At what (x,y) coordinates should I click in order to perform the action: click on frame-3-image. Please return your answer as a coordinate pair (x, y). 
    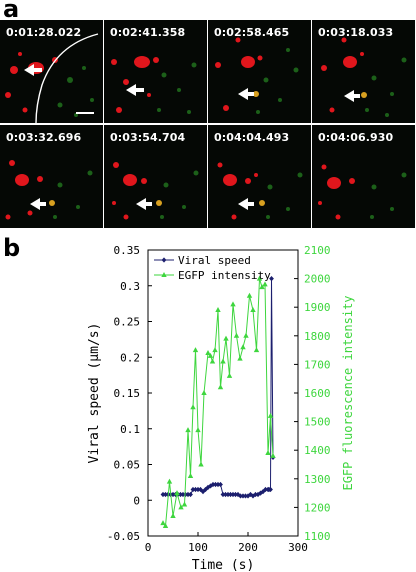
    Looking at the image, I should click on (259, 71).